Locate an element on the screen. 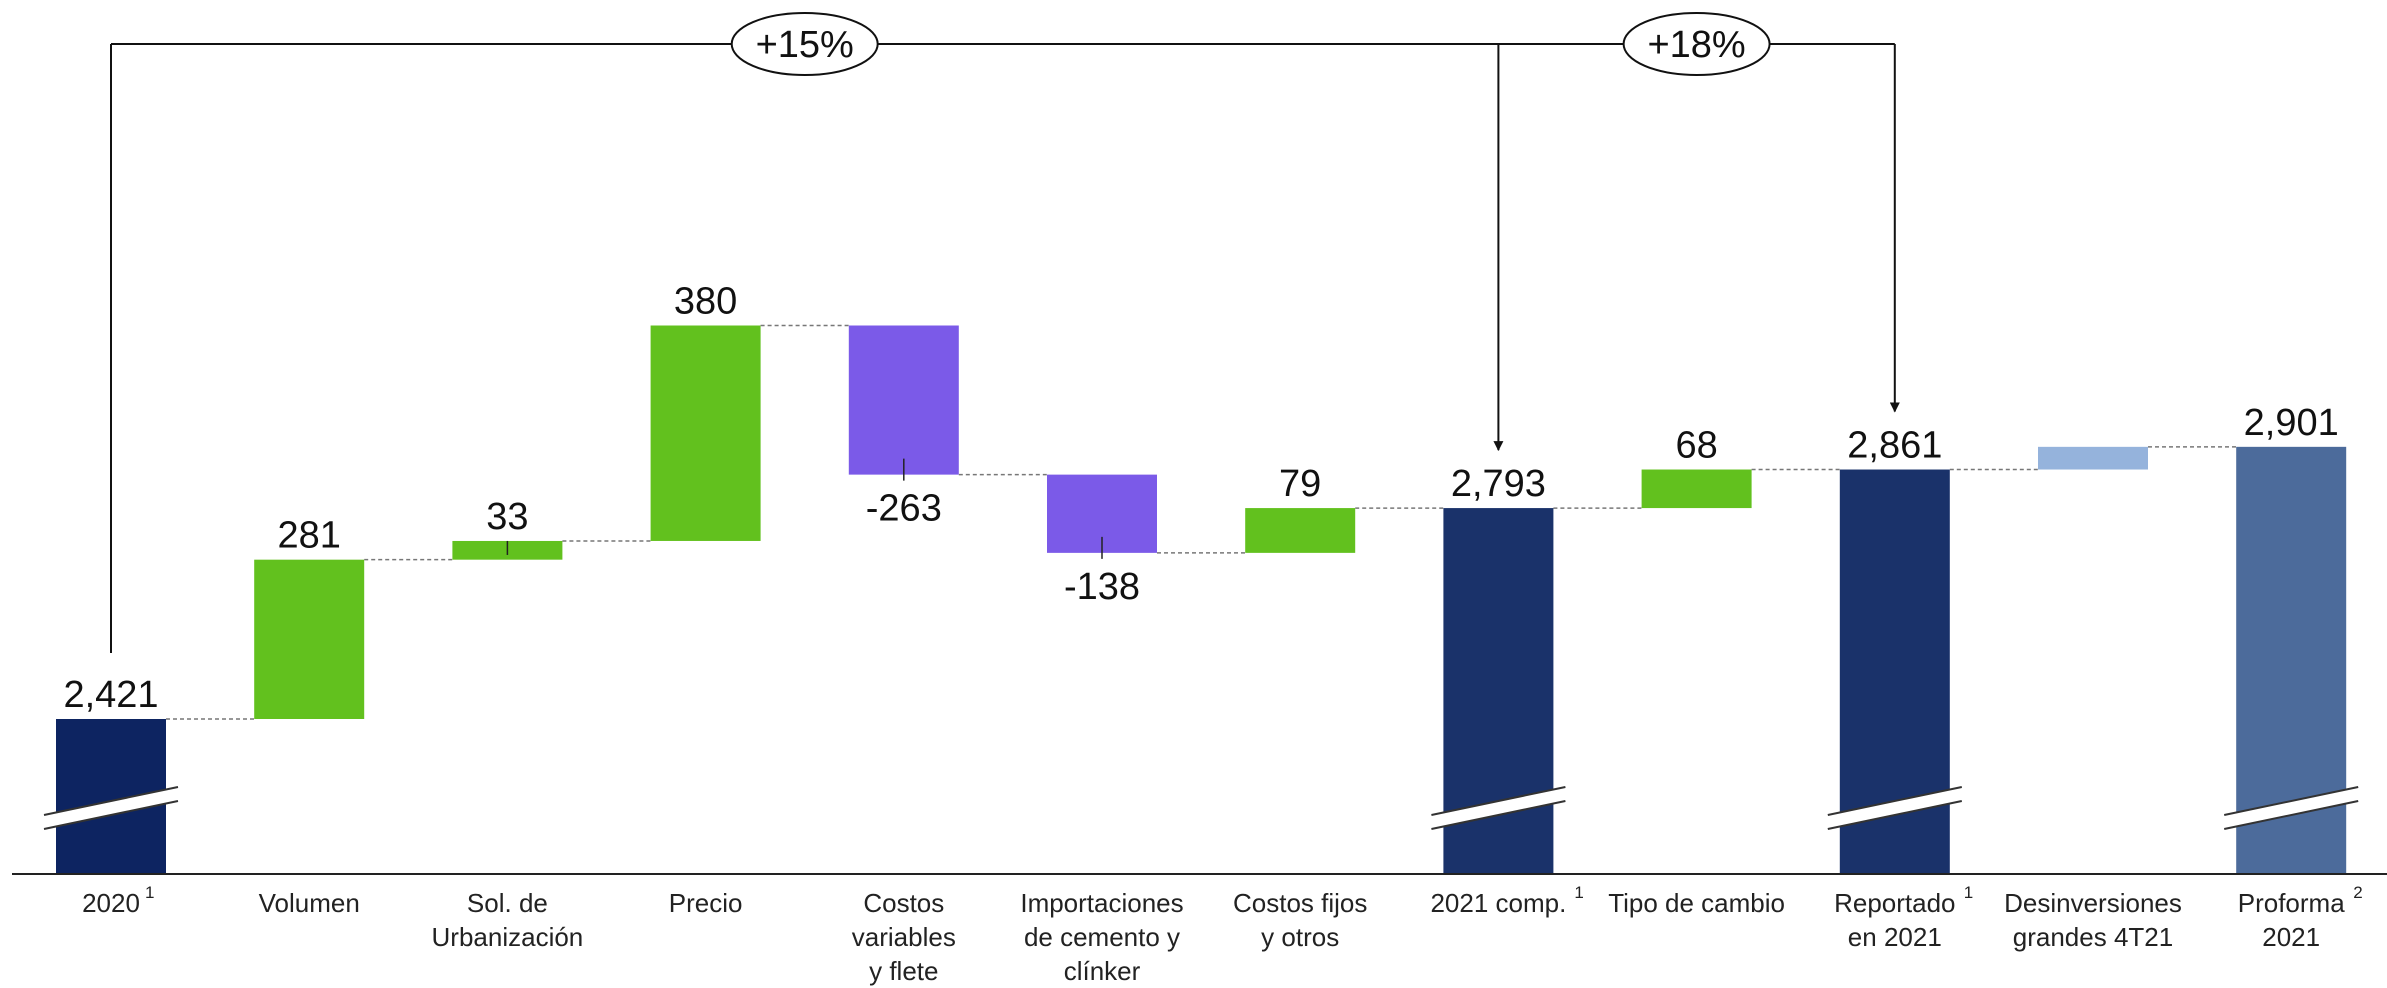 The width and height of the screenshot is (2387, 988). category-label-1: Volumen is located at coordinates (309, 903).